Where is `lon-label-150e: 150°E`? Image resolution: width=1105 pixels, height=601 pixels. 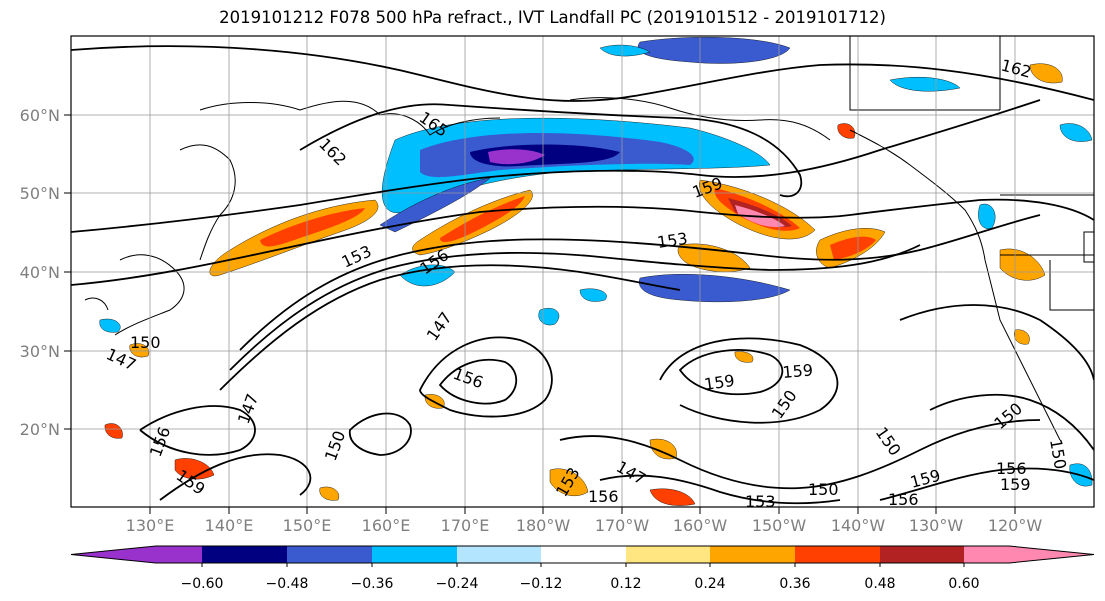
lon-label-150e: 150°E is located at coordinates (307, 525).